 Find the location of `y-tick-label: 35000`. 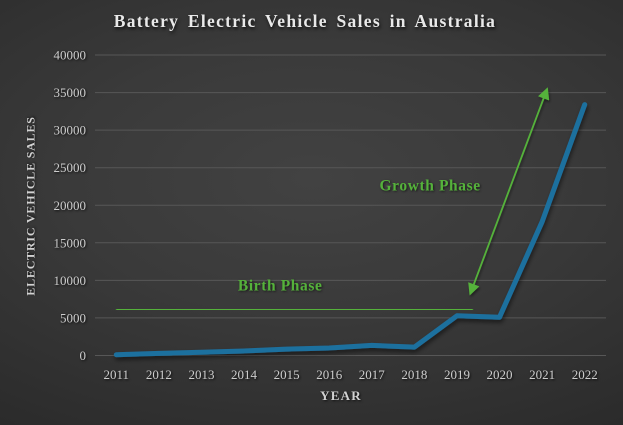

y-tick-label: 35000 is located at coordinates (70, 92).